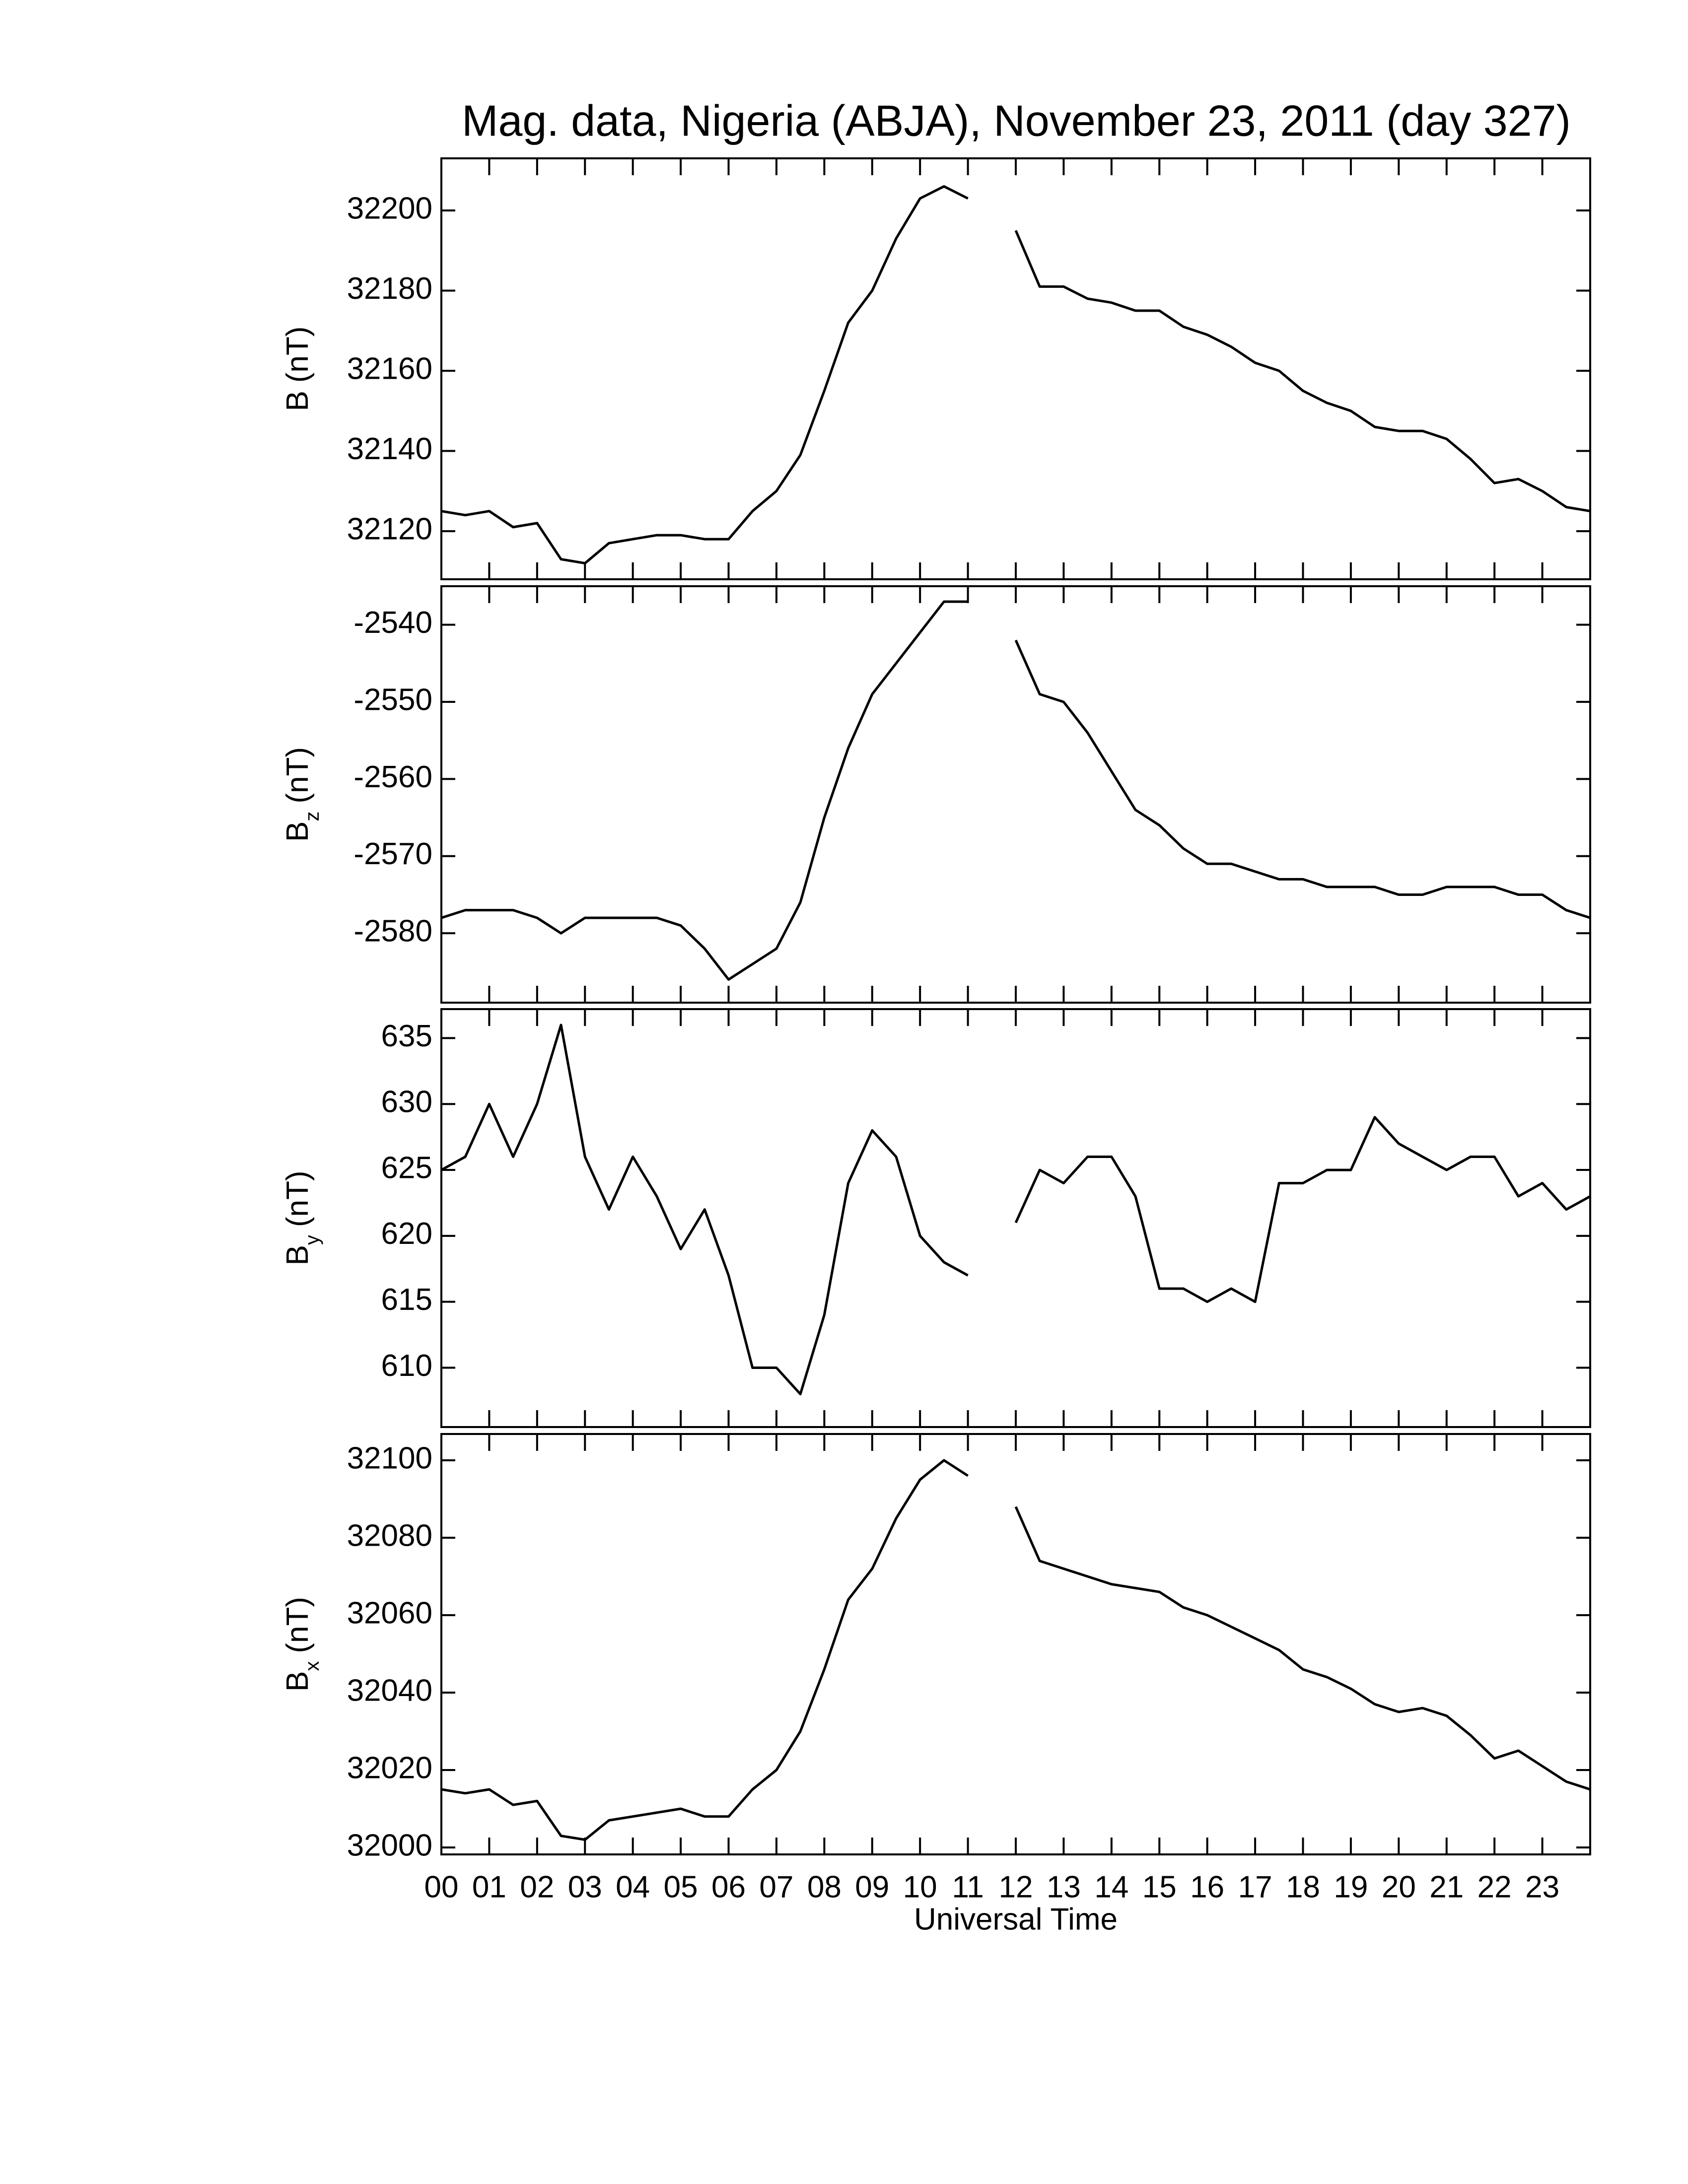 This screenshot has height=2184, width=1688. Describe the element at coordinates (406, 1036) in the screenshot. I see `y-tick-label: 635` at that location.